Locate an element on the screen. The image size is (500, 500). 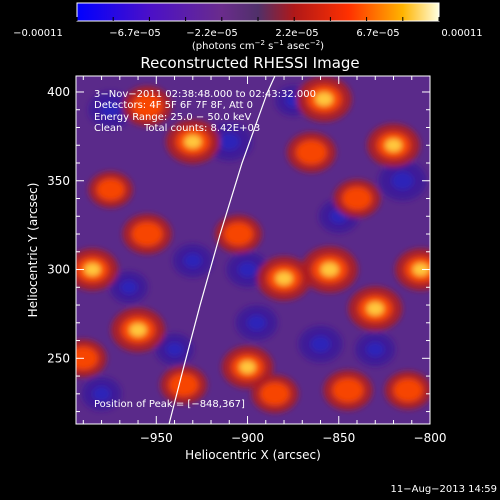
x-tick-label: −900 is located at coordinates (247, 438).